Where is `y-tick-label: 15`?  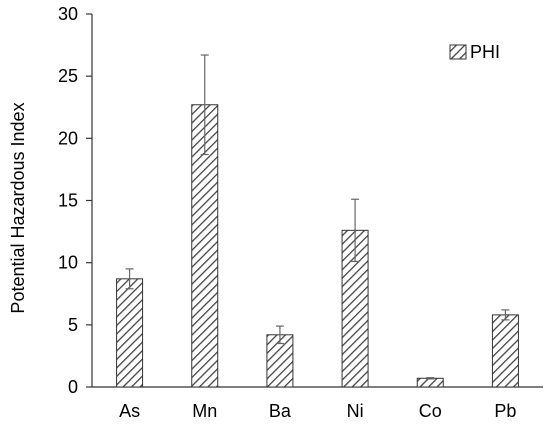 y-tick-label: 15 is located at coordinates (68, 201).